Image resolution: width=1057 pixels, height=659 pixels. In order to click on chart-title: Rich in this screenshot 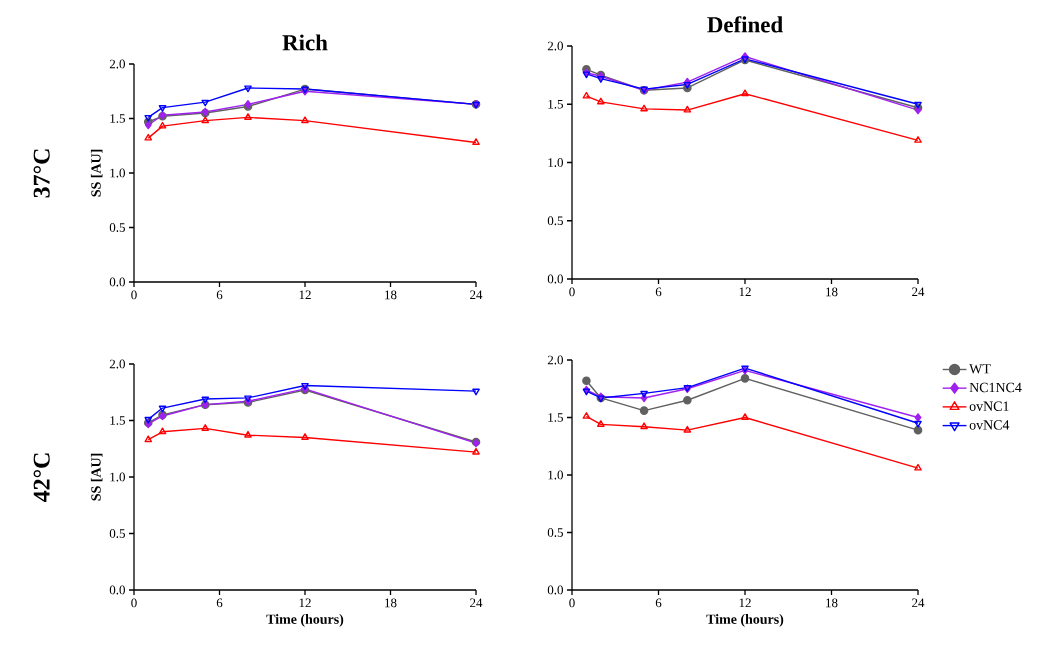, I will do `click(305, 42)`.